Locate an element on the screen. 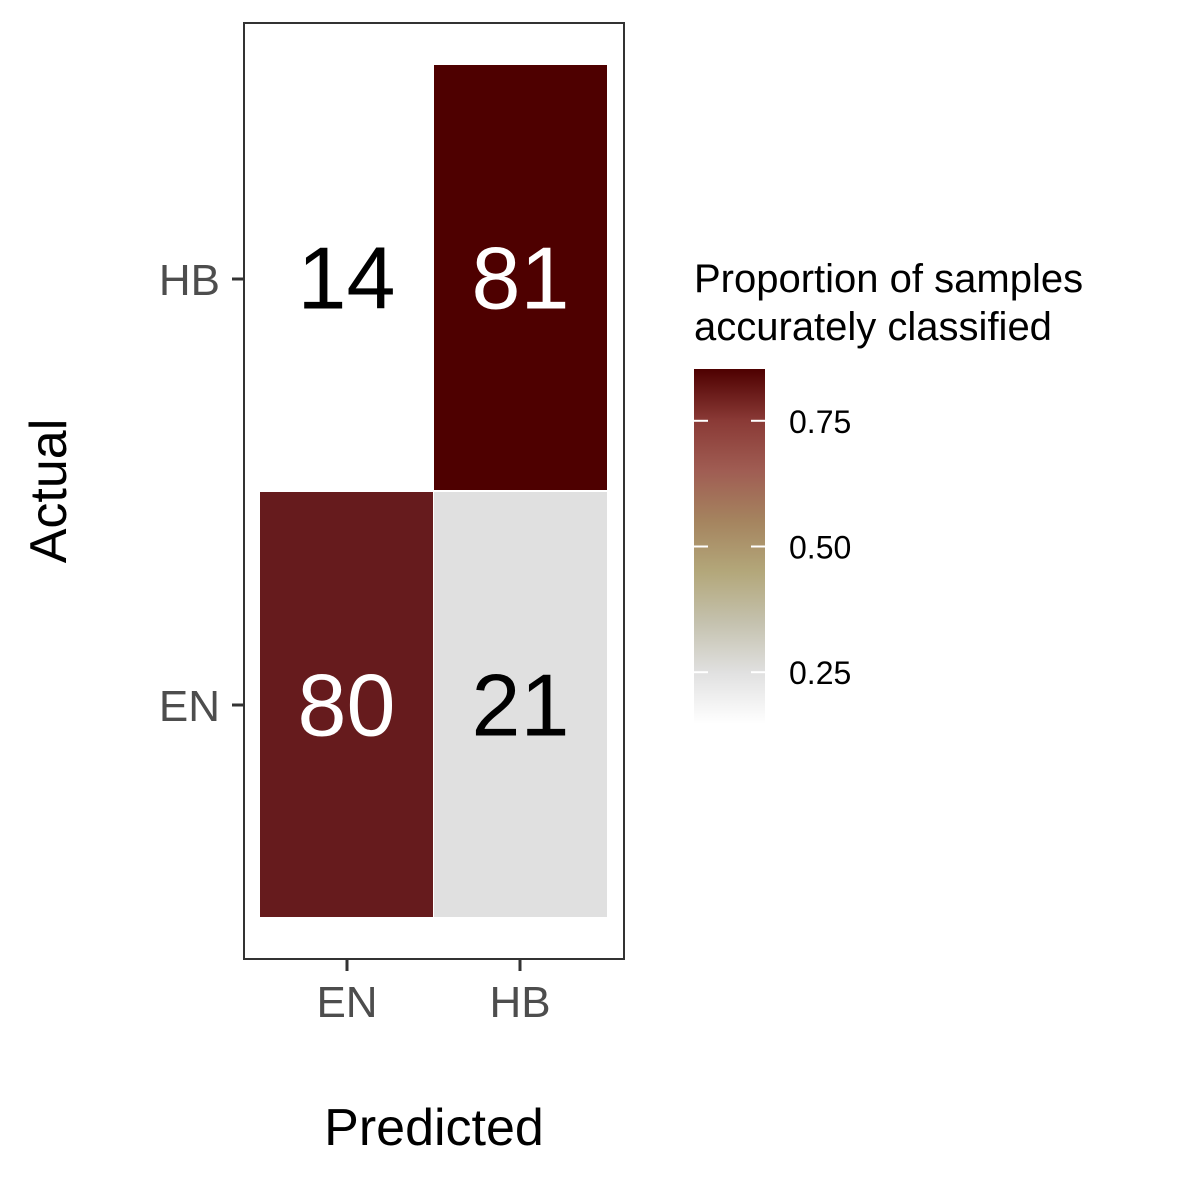 This screenshot has height=1181, width=1181. y-tick-label: HB is located at coordinates (189, 280).